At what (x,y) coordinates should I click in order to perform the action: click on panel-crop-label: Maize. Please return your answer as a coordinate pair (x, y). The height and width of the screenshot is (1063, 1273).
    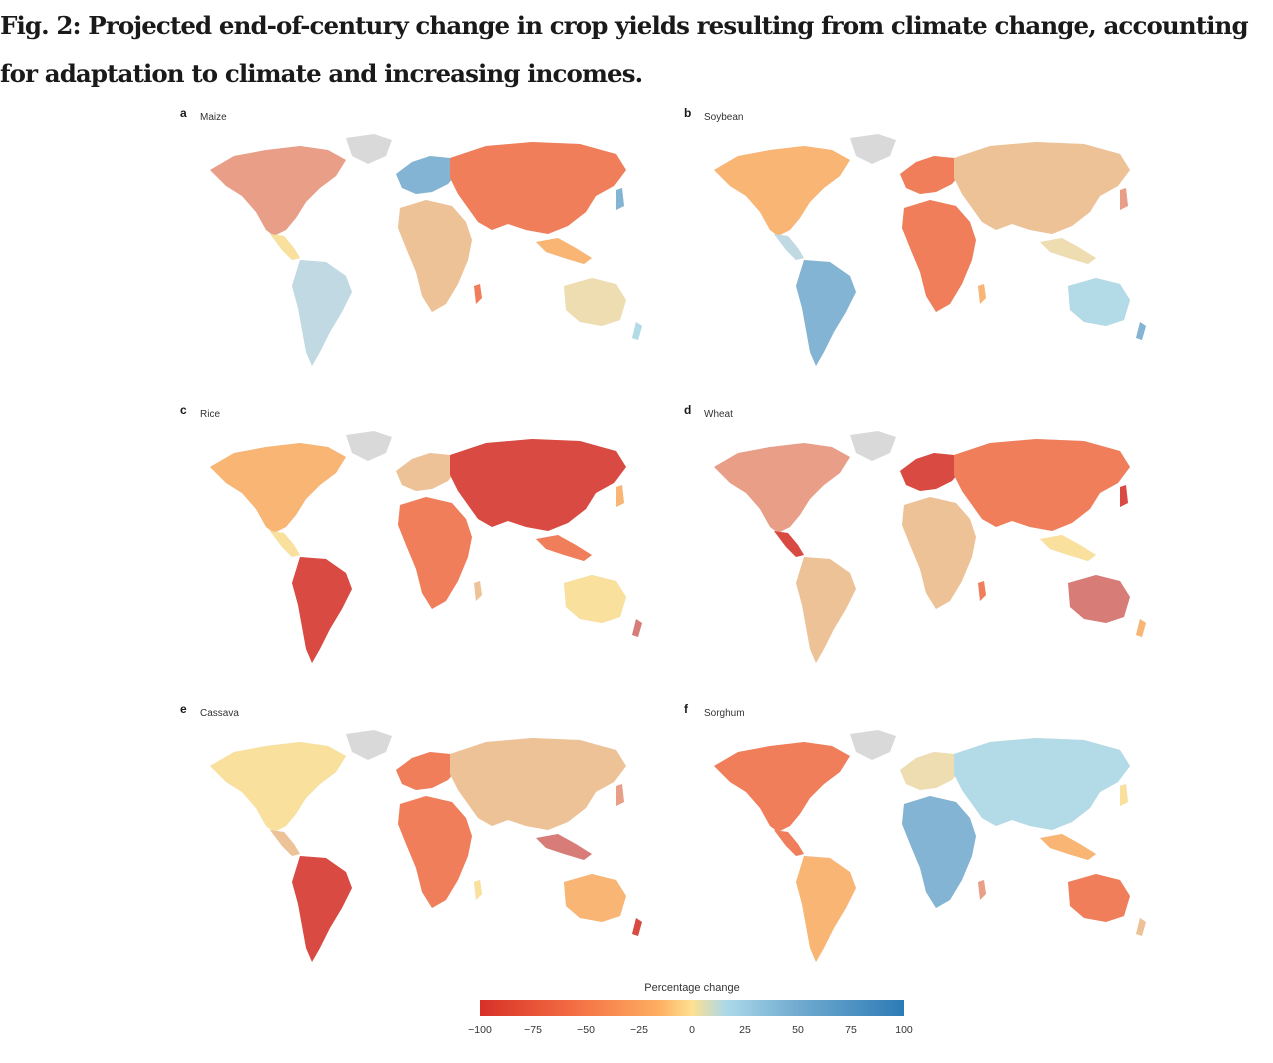
    Looking at the image, I should click on (213, 117).